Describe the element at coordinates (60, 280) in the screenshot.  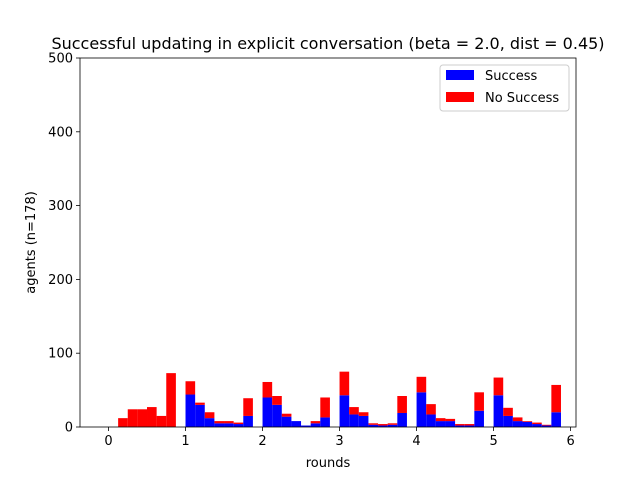
I see `y-tick-label: 200` at that location.